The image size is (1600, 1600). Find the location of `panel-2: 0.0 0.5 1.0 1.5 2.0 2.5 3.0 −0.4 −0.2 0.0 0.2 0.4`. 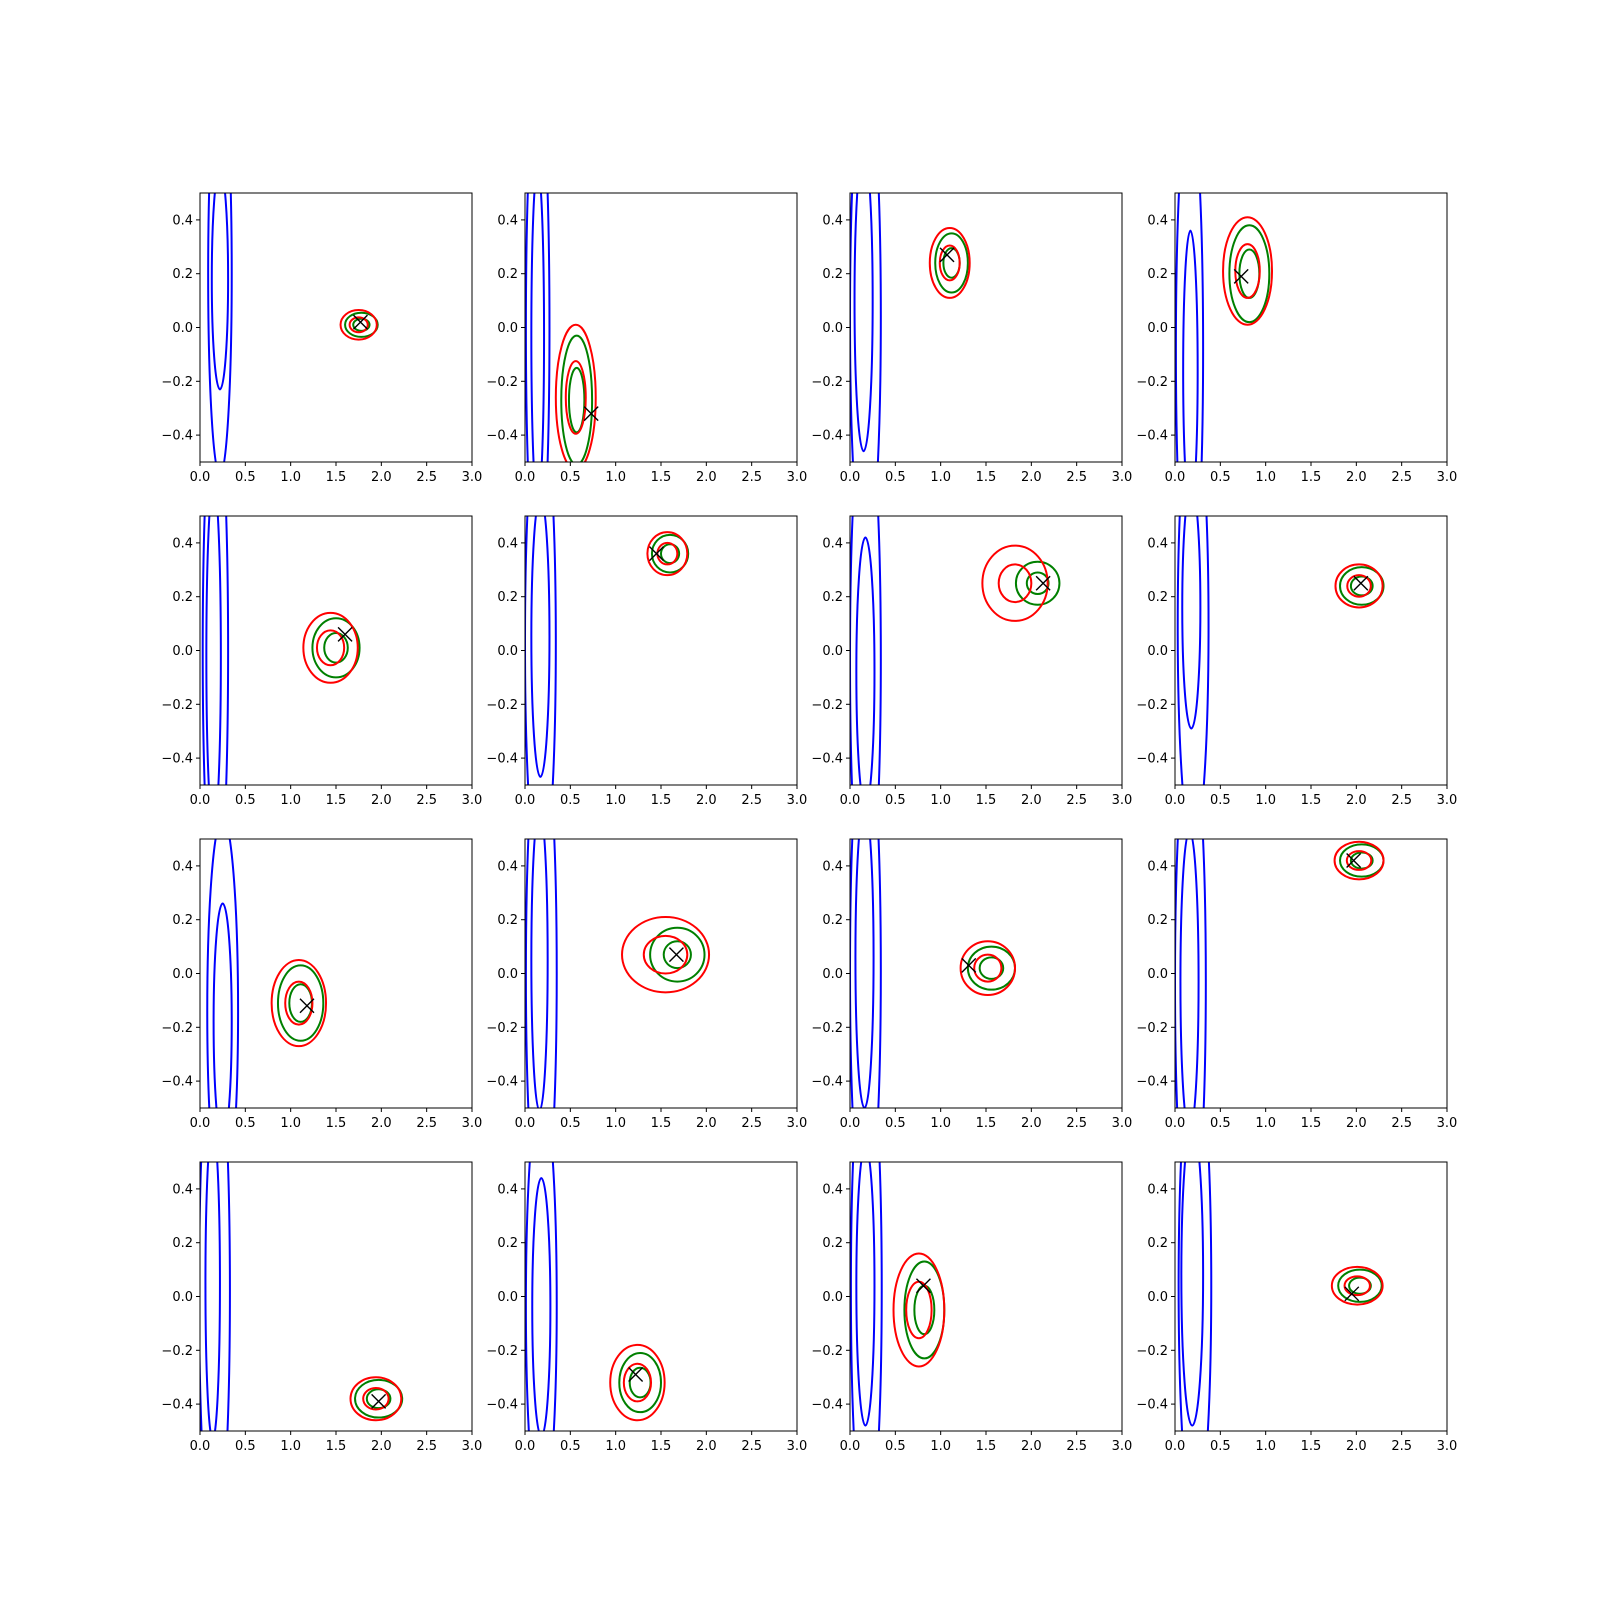

panel-2: 0.0 0.5 1.0 1.5 2.0 2.5 3.0 −0.4 −0.2 0.0 0.2 0.4 is located at coordinates (646, 338).